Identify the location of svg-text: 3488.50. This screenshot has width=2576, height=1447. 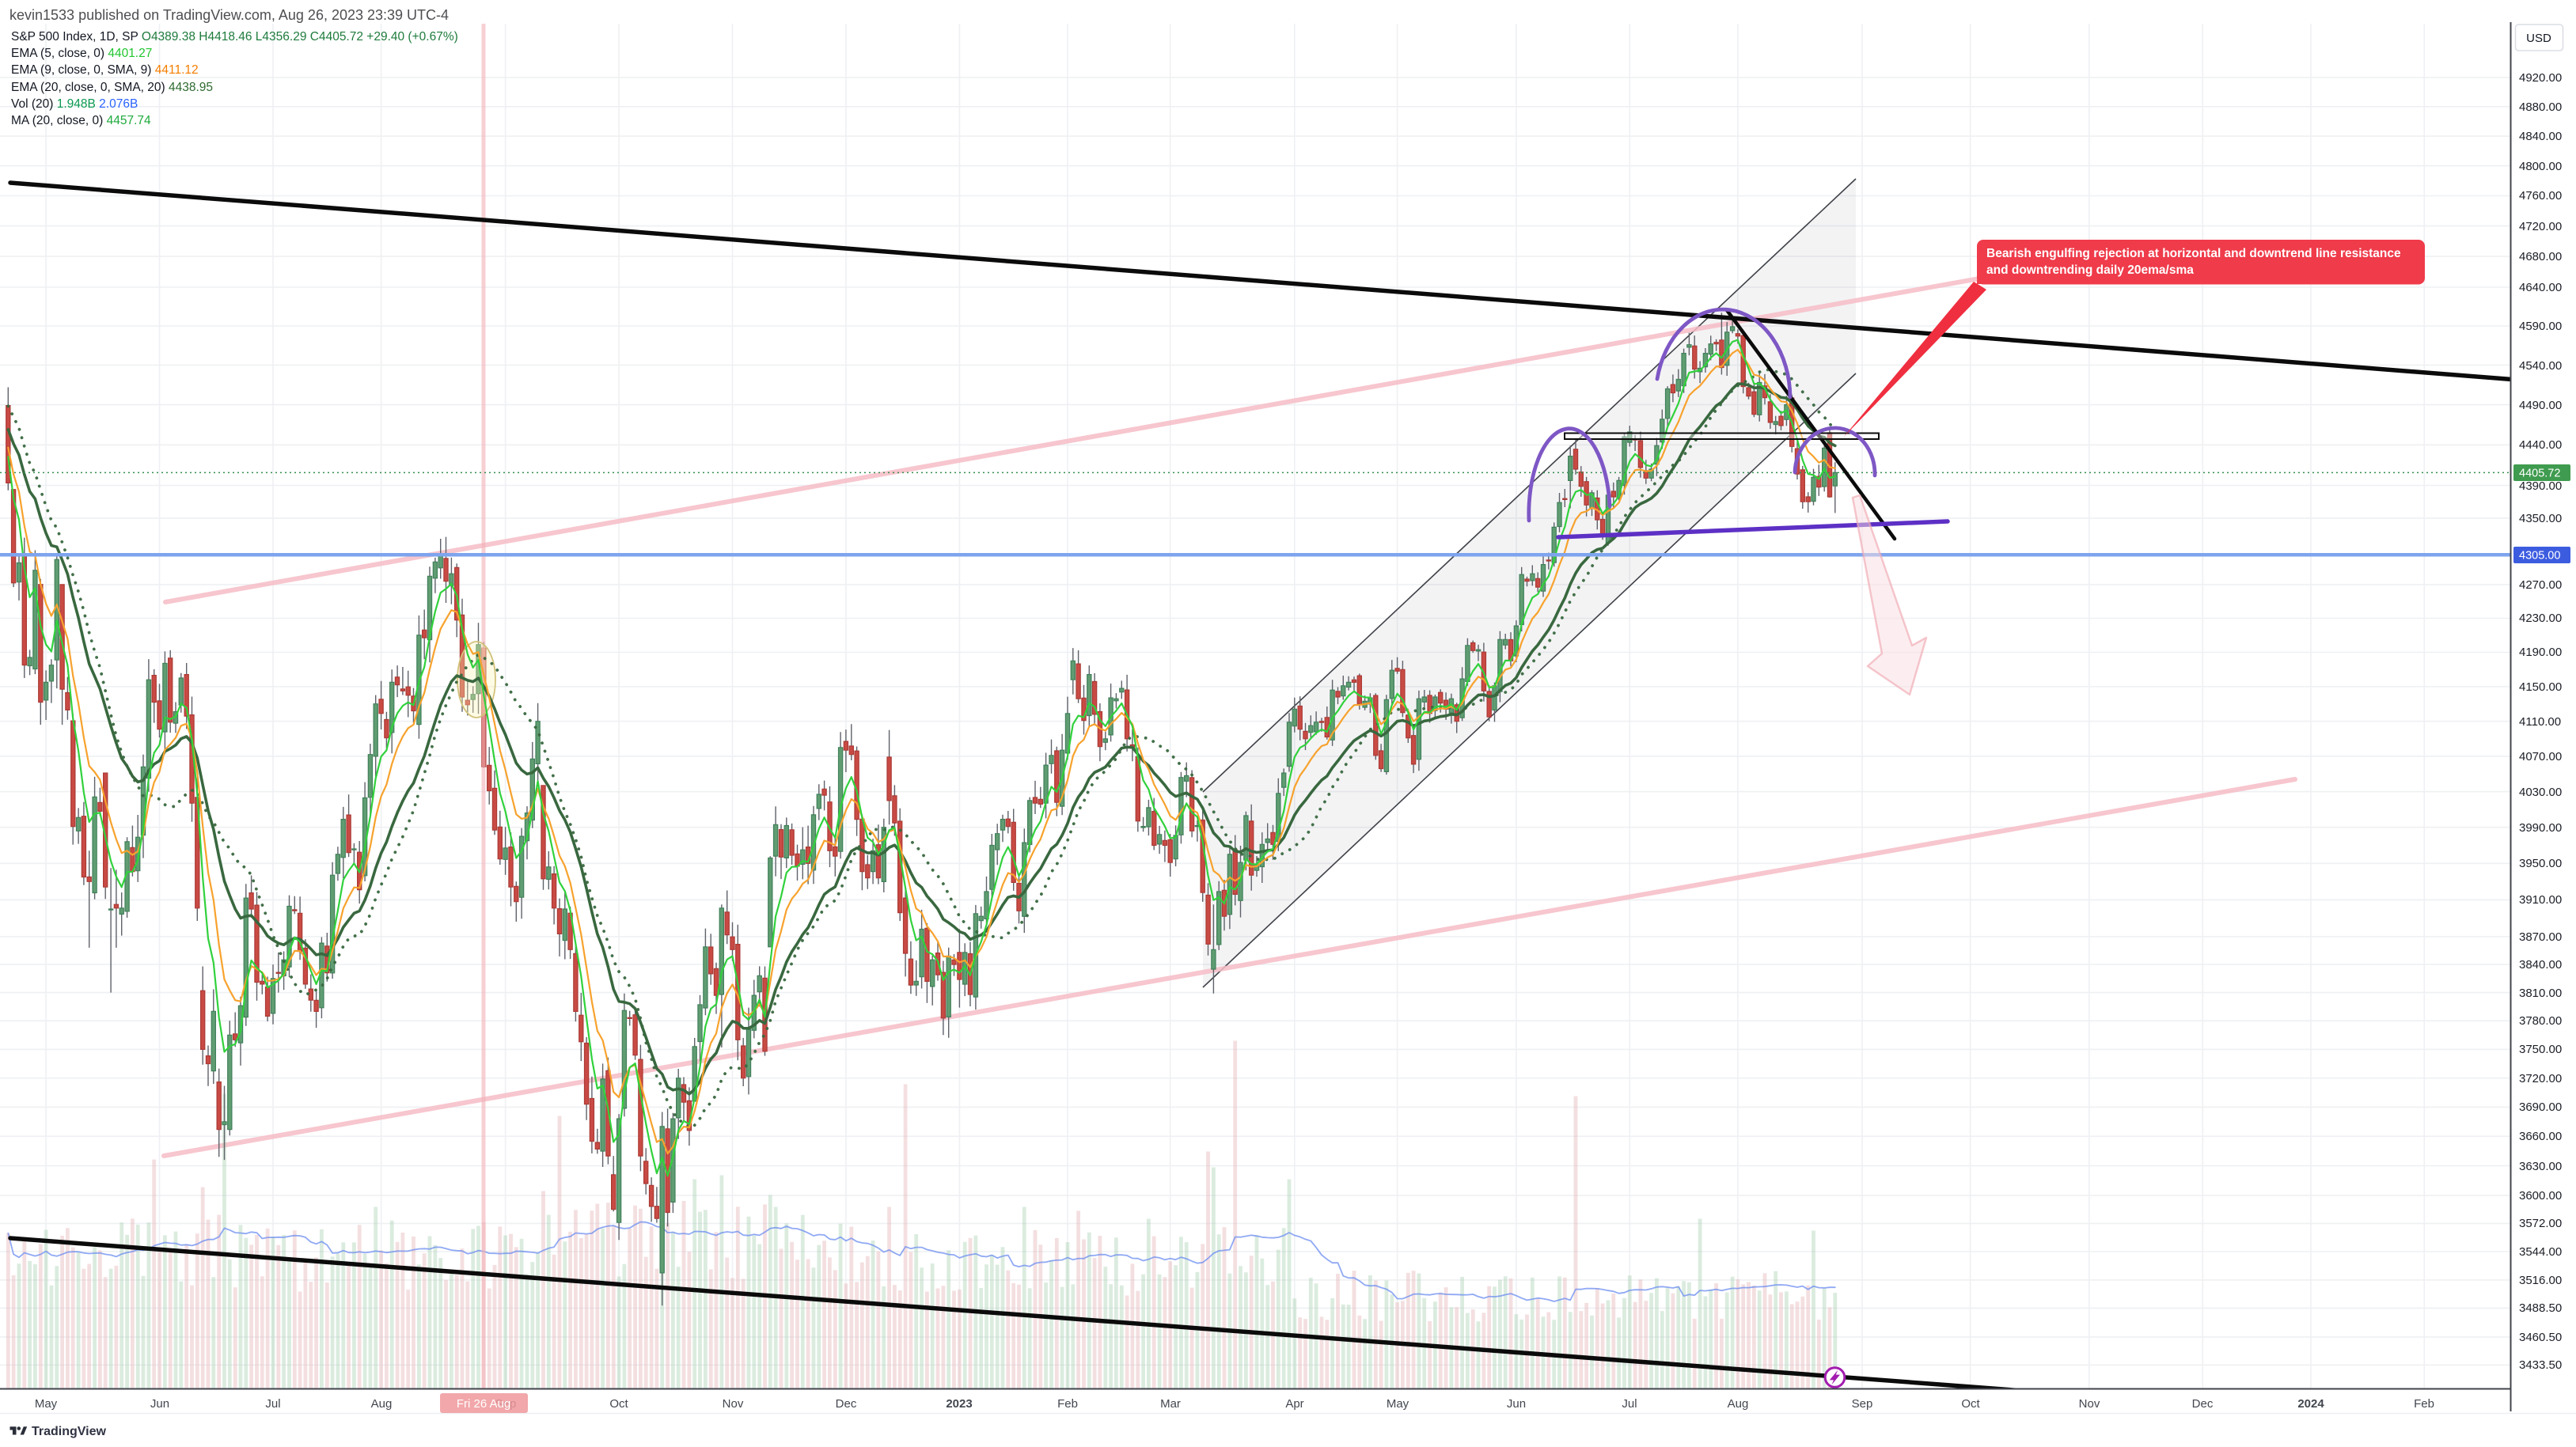
(2540, 1308).